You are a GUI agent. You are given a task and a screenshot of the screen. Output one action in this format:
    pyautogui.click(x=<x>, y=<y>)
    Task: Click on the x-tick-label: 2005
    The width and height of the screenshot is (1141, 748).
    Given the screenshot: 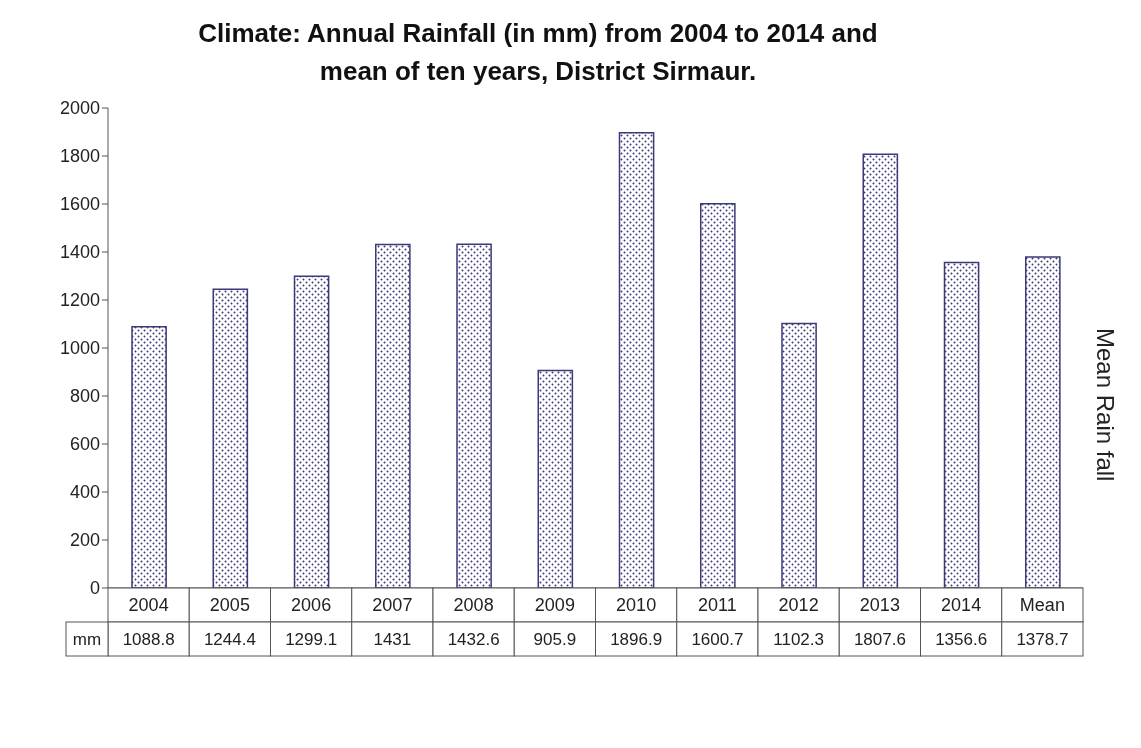 What is the action you would take?
    pyautogui.click(x=229, y=605)
    